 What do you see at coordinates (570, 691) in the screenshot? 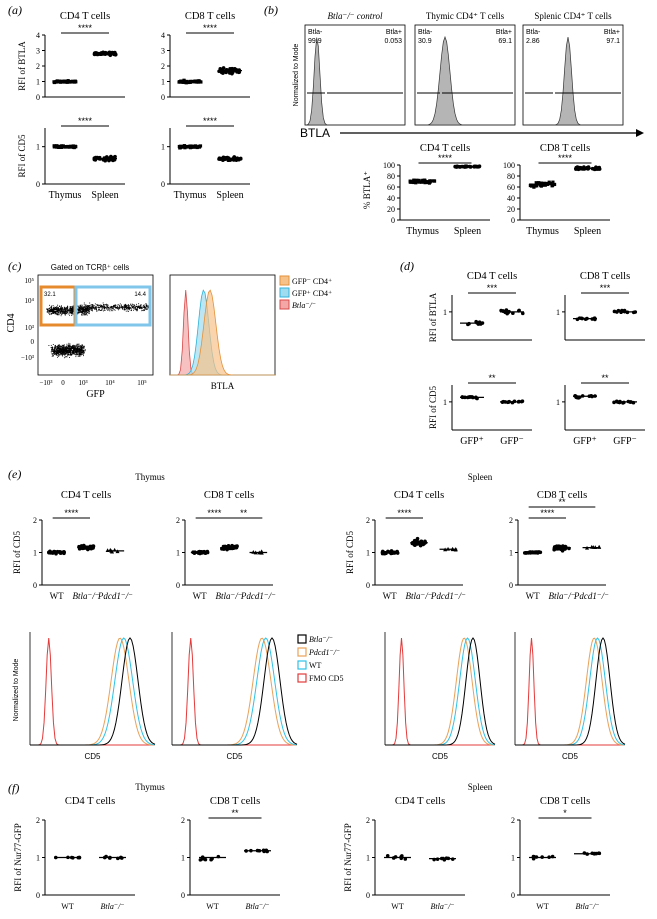
I see `cd5-curve` at bounding box center [570, 691].